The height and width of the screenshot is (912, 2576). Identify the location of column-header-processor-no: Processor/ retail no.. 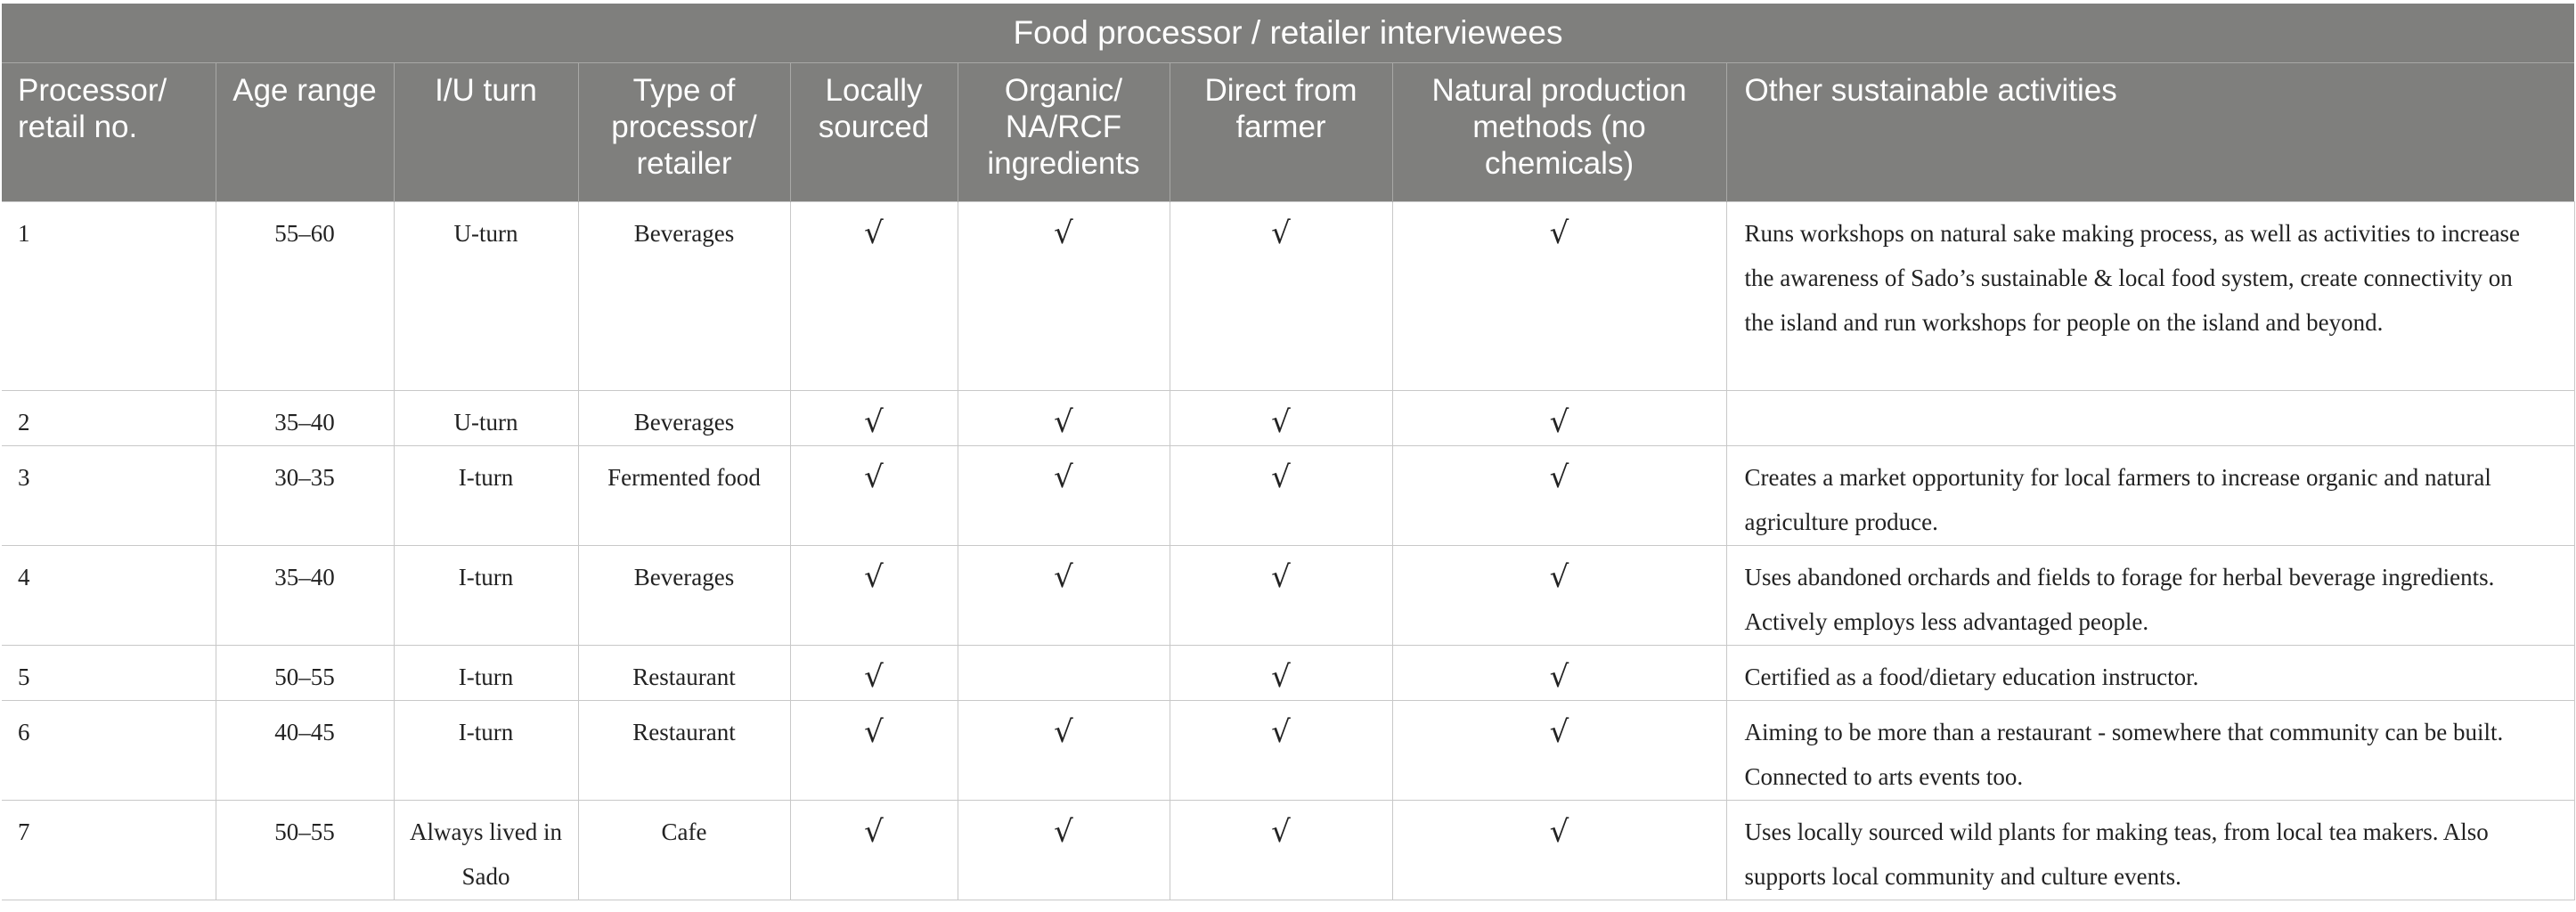
(109, 132).